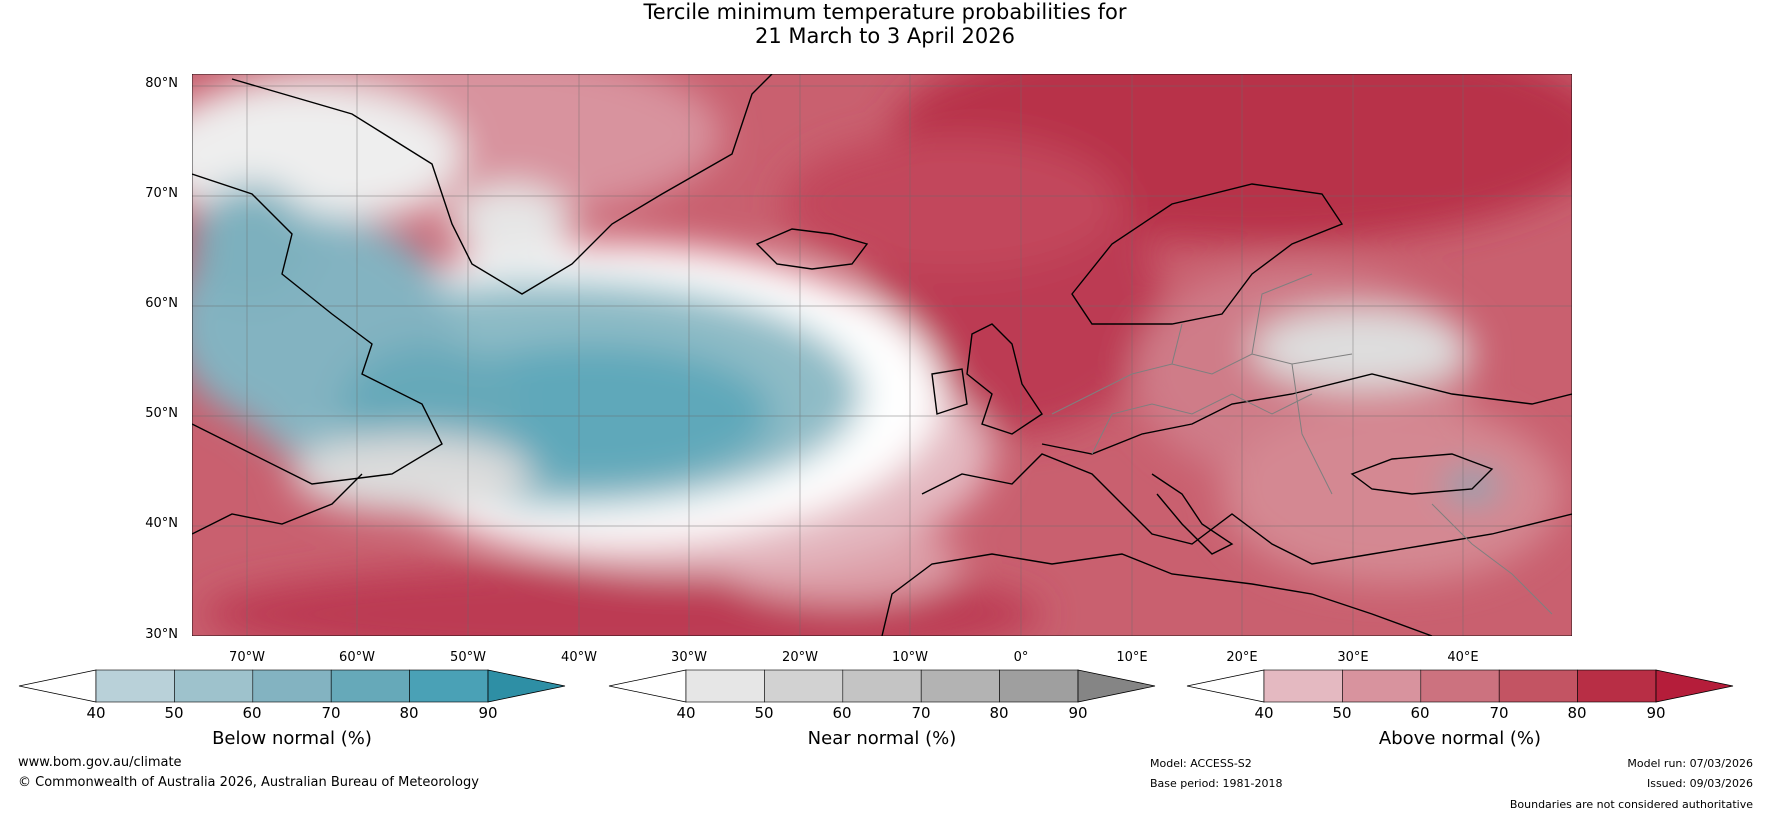  What do you see at coordinates (1201, 763) in the screenshot?
I see `model-name: Model: ACCESS-S2` at bounding box center [1201, 763].